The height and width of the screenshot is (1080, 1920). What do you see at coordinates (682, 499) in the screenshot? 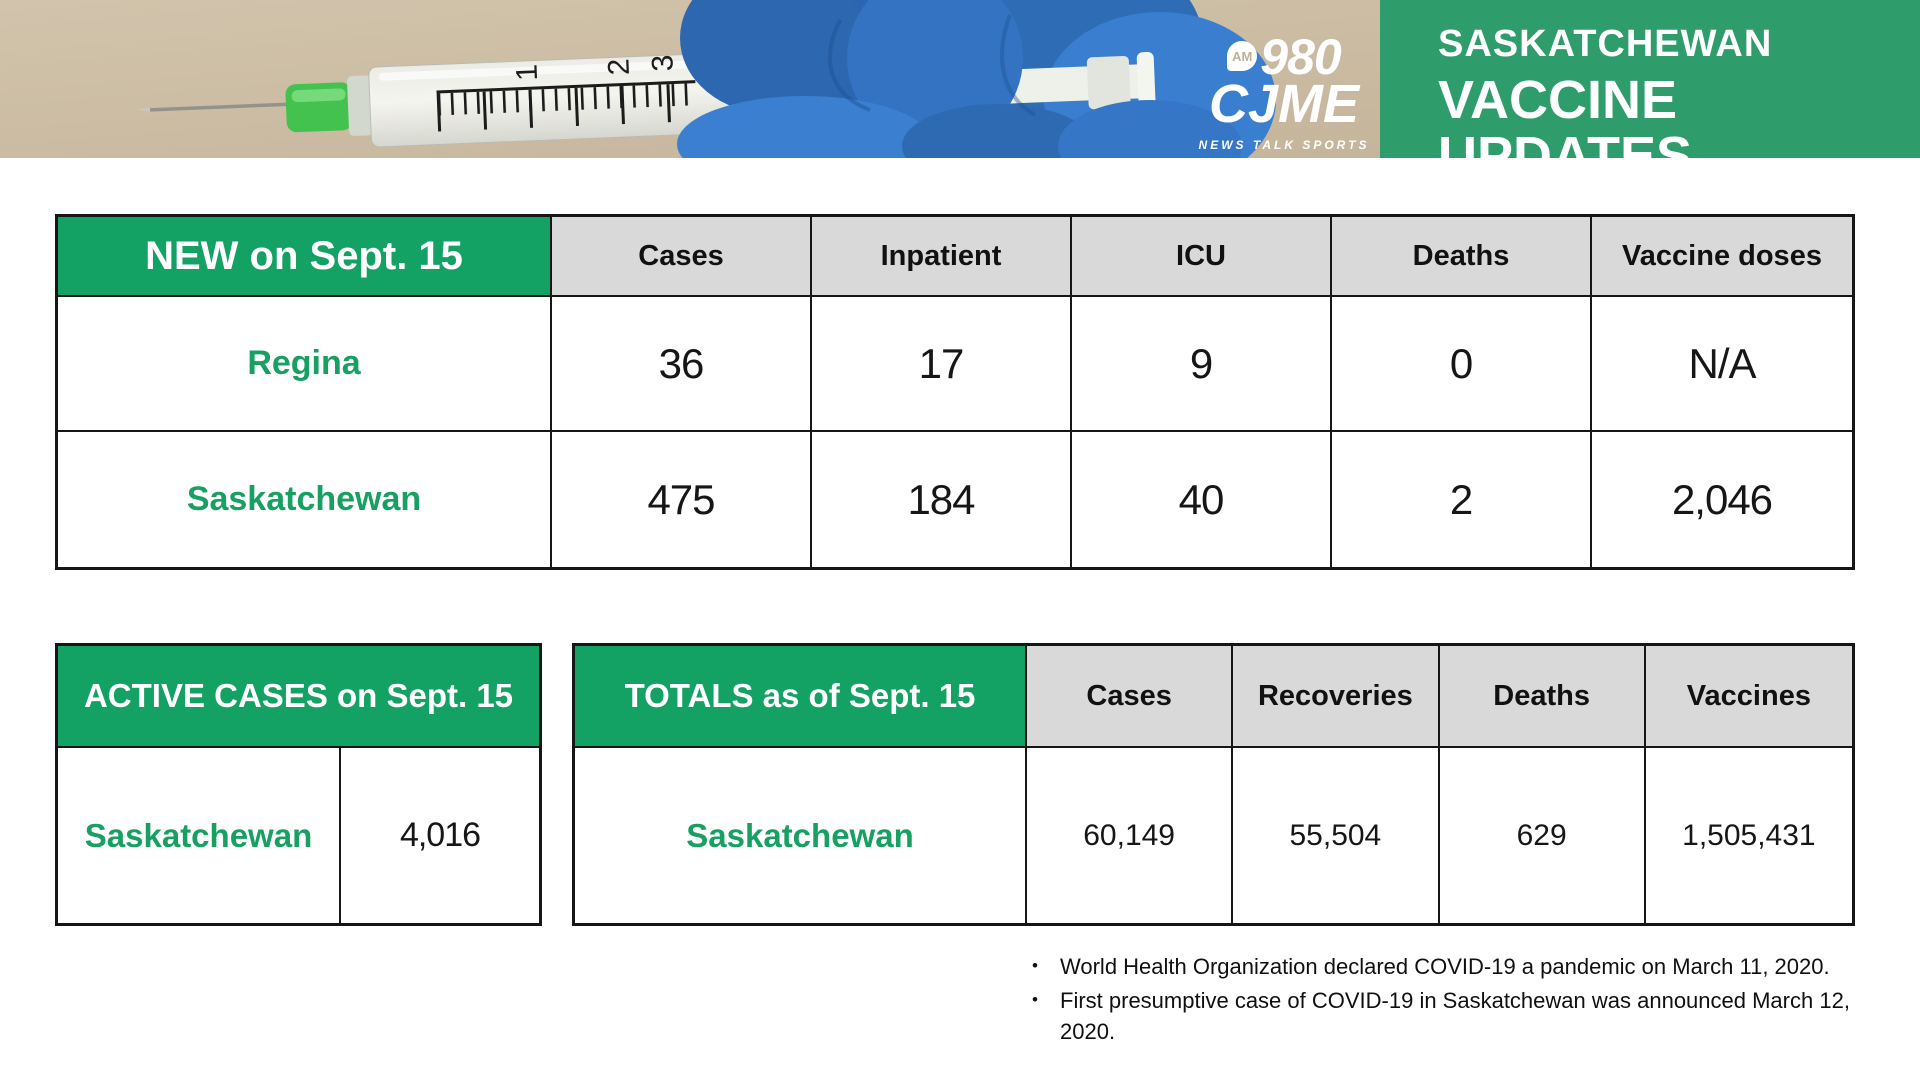
I see `new-sask-cases: 475` at bounding box center [682, 499].